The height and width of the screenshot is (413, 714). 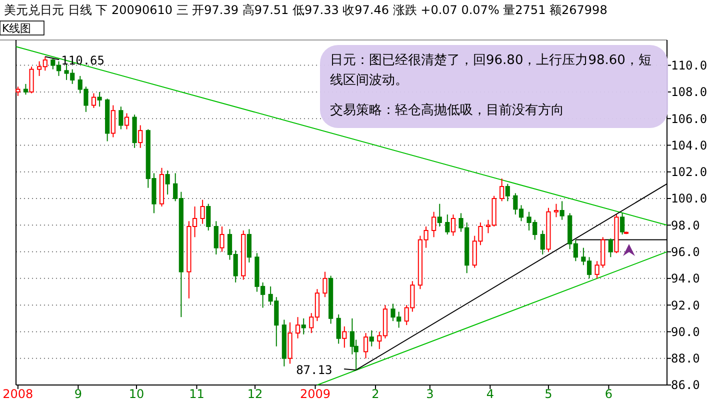 I want to click on x-tick-label: 3, so click(x=430, y=394).